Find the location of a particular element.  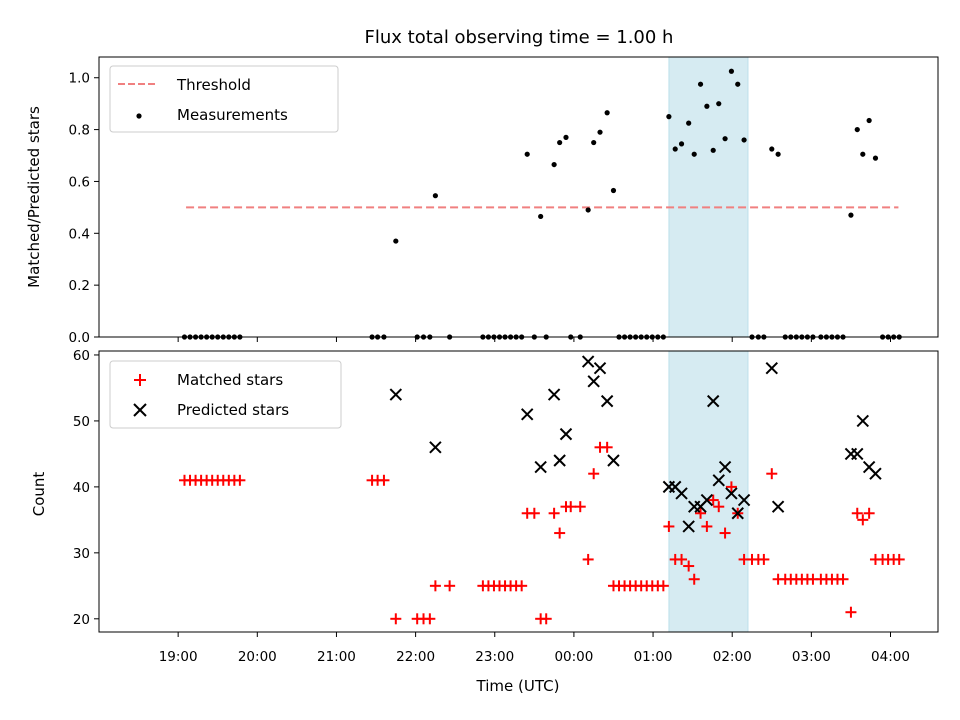

top-y-tick-label: 0.2 is located at coordinates (79, 286).